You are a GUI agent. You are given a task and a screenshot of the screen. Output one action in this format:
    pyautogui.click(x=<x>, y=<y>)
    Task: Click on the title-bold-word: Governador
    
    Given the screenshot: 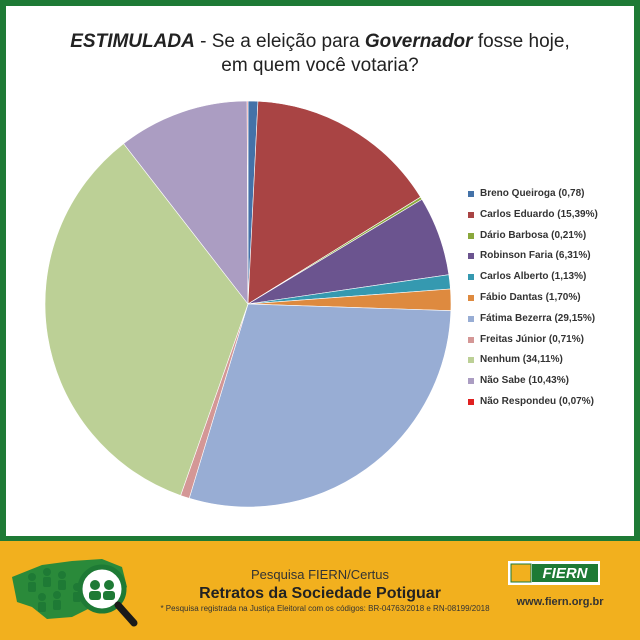 What is the action you would take?
    pyautogui.click(x=418, y=41)
    